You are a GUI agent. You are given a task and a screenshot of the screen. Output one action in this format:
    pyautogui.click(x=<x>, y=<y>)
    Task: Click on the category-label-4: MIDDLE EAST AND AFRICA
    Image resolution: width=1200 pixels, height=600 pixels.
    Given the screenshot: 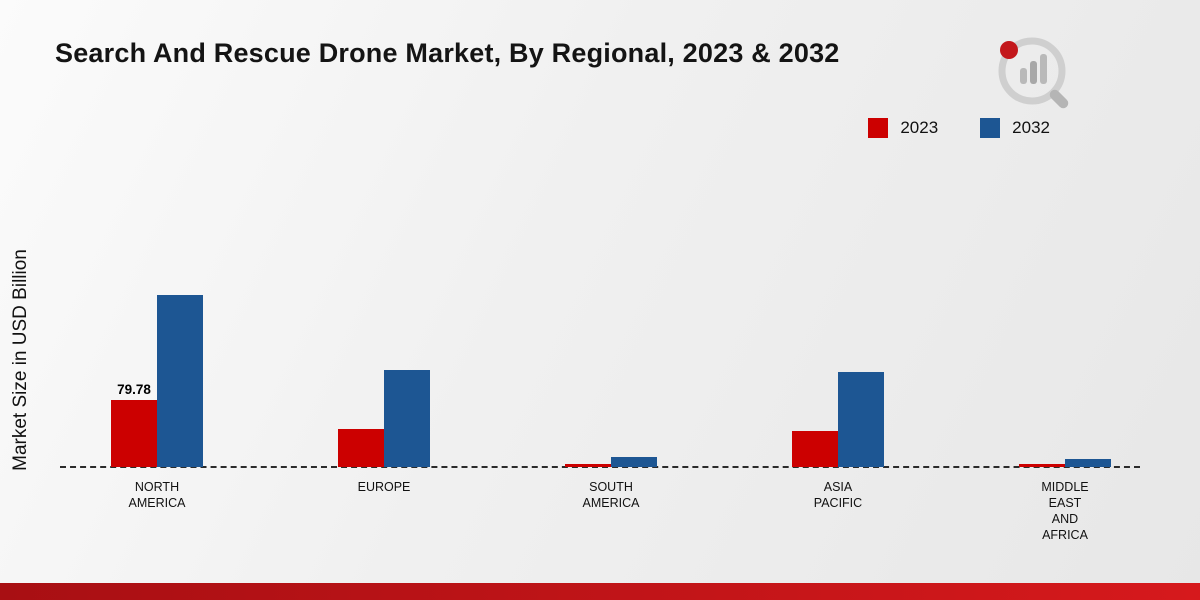 What is the action you would take?
    pyautogui.click(x=1065, y=511)
    